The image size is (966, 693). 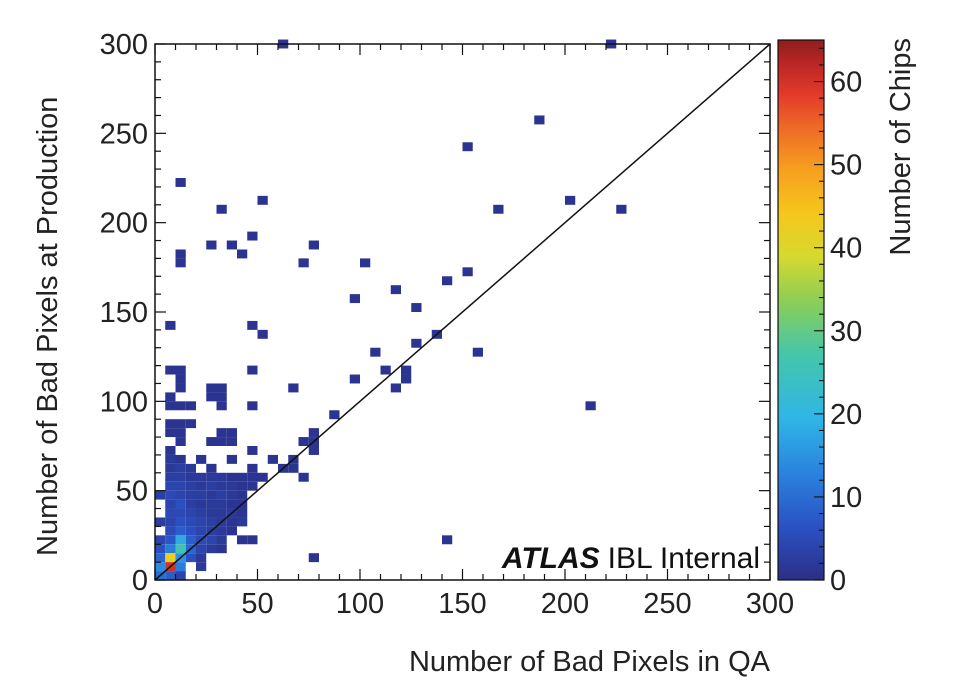 I want to click on atlas-label-bold: ATLAS, so click(x=550, y=558).